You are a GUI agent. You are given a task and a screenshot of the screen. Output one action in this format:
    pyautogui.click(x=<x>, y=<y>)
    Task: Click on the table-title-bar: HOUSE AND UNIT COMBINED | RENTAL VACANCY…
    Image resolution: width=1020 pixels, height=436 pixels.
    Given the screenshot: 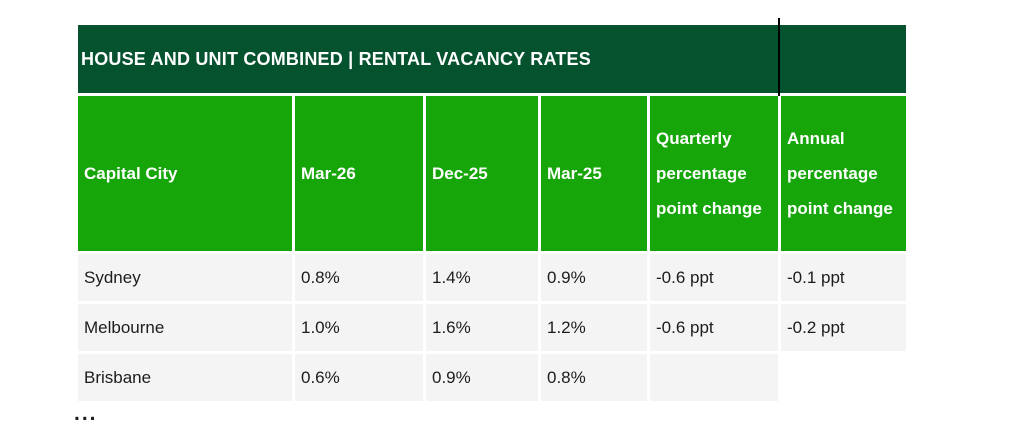 What is the action you would take?
    pyautogui.click(x=492, y=59)
    